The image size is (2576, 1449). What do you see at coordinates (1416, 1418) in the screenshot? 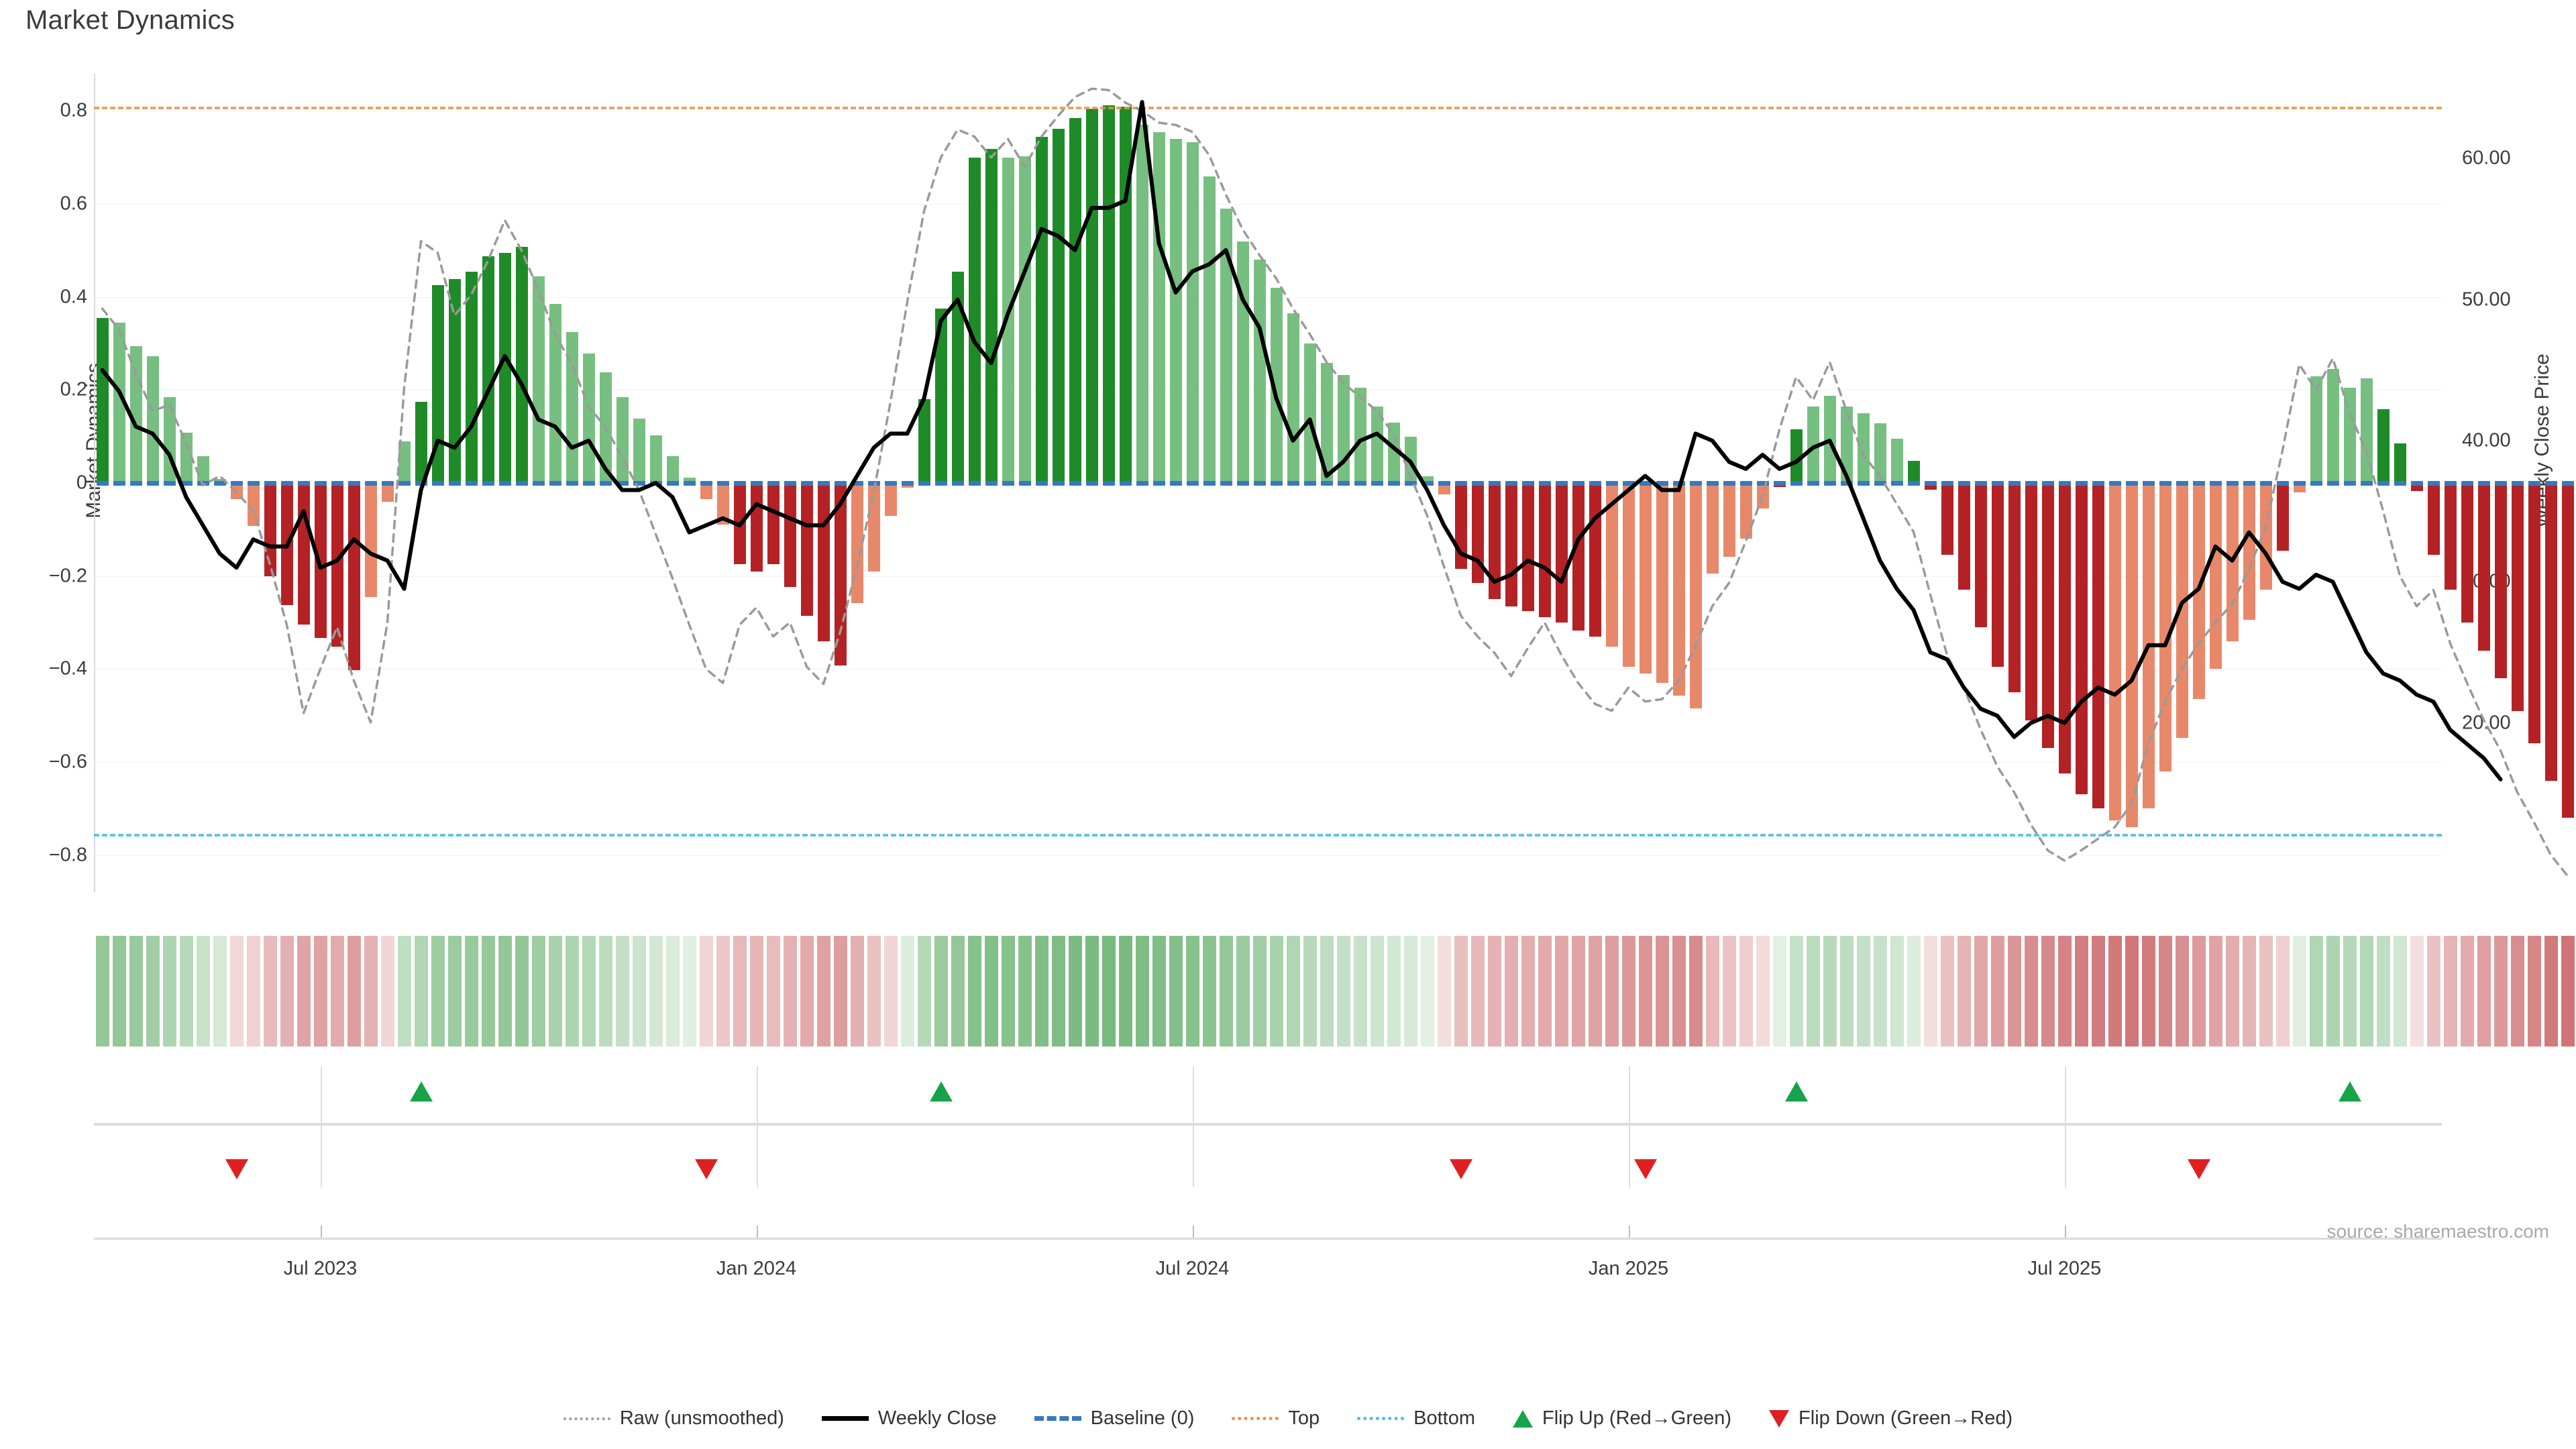
I see `legend-item: Bottom` at bounding box center [1416, 1418].